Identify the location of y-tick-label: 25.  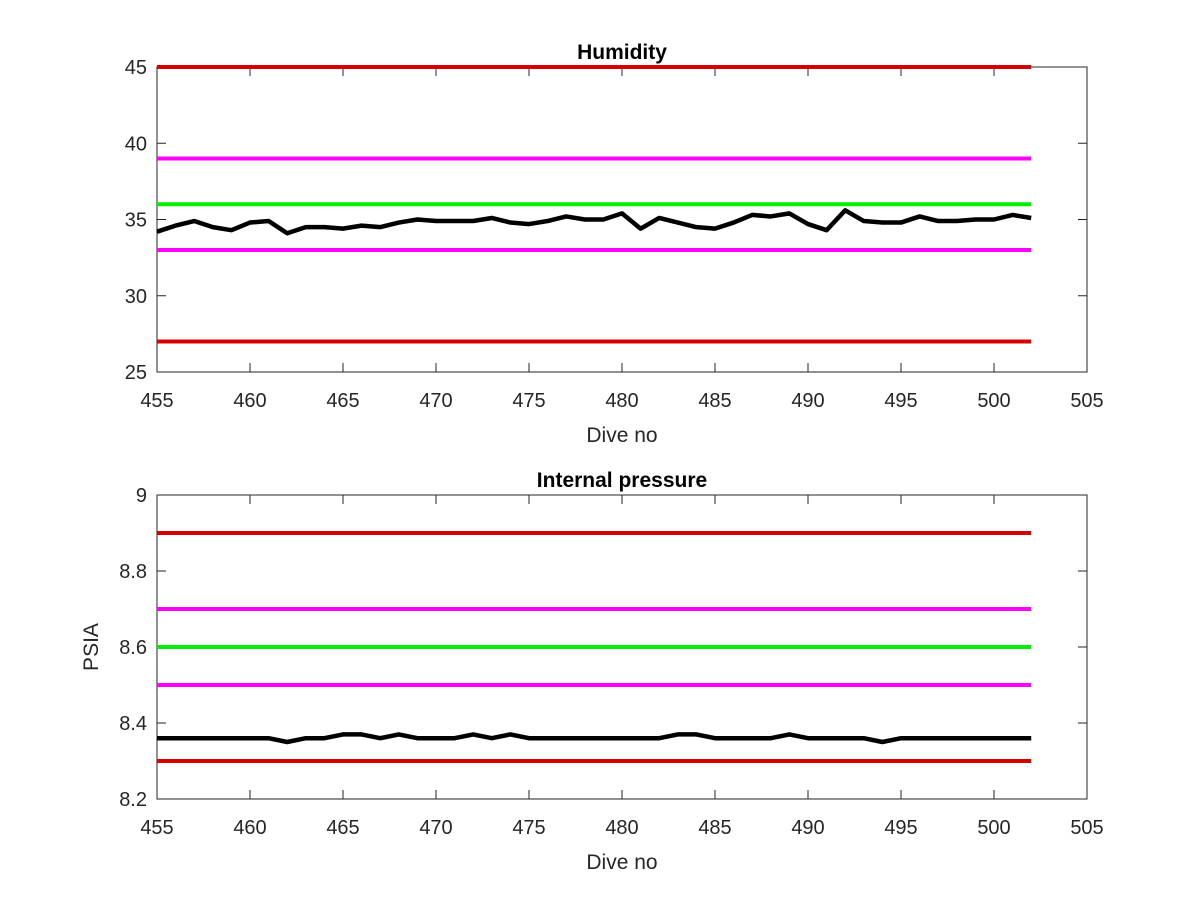
(136, 373).